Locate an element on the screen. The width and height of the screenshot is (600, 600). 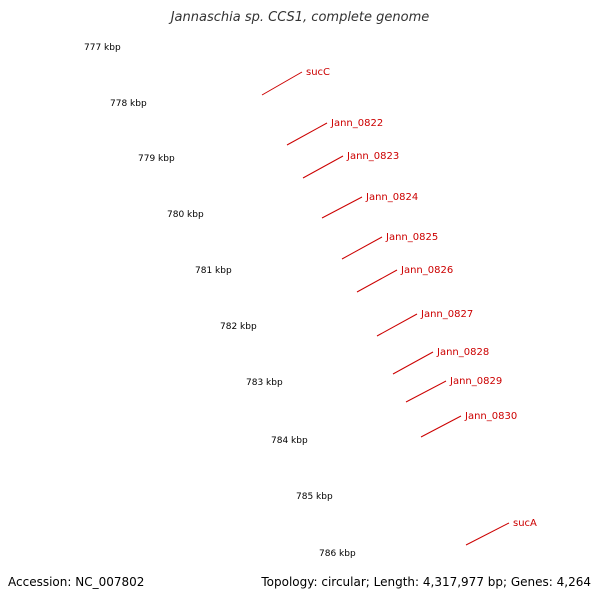
gene-label-succ: sucC is located at coordinates (318, 72).